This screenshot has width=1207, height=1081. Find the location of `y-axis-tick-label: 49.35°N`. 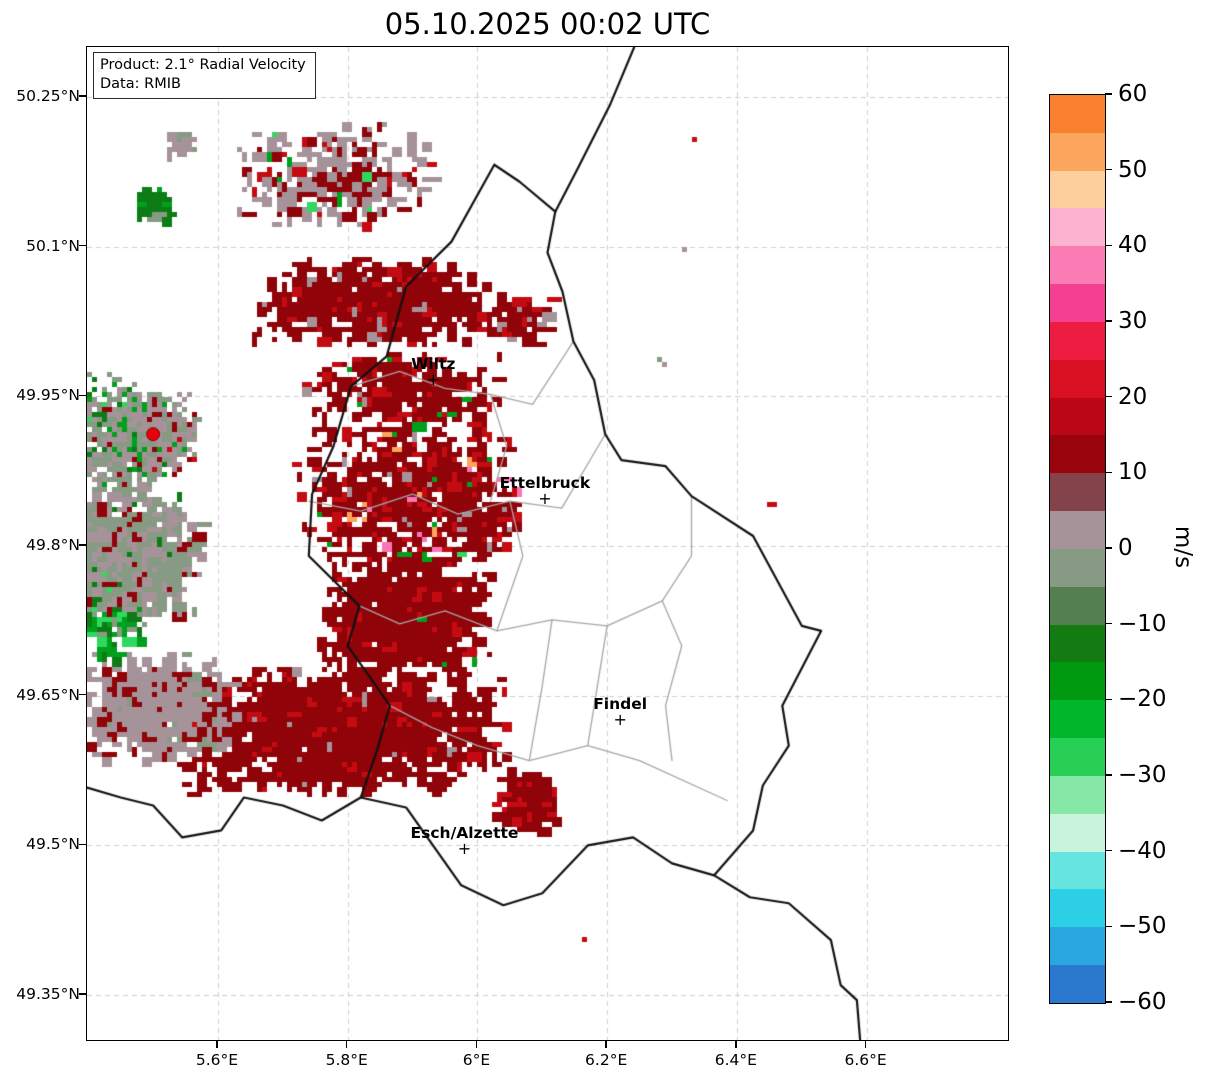

y-axis-tick-label: 49.35°N is located at coordinates (48, 994).